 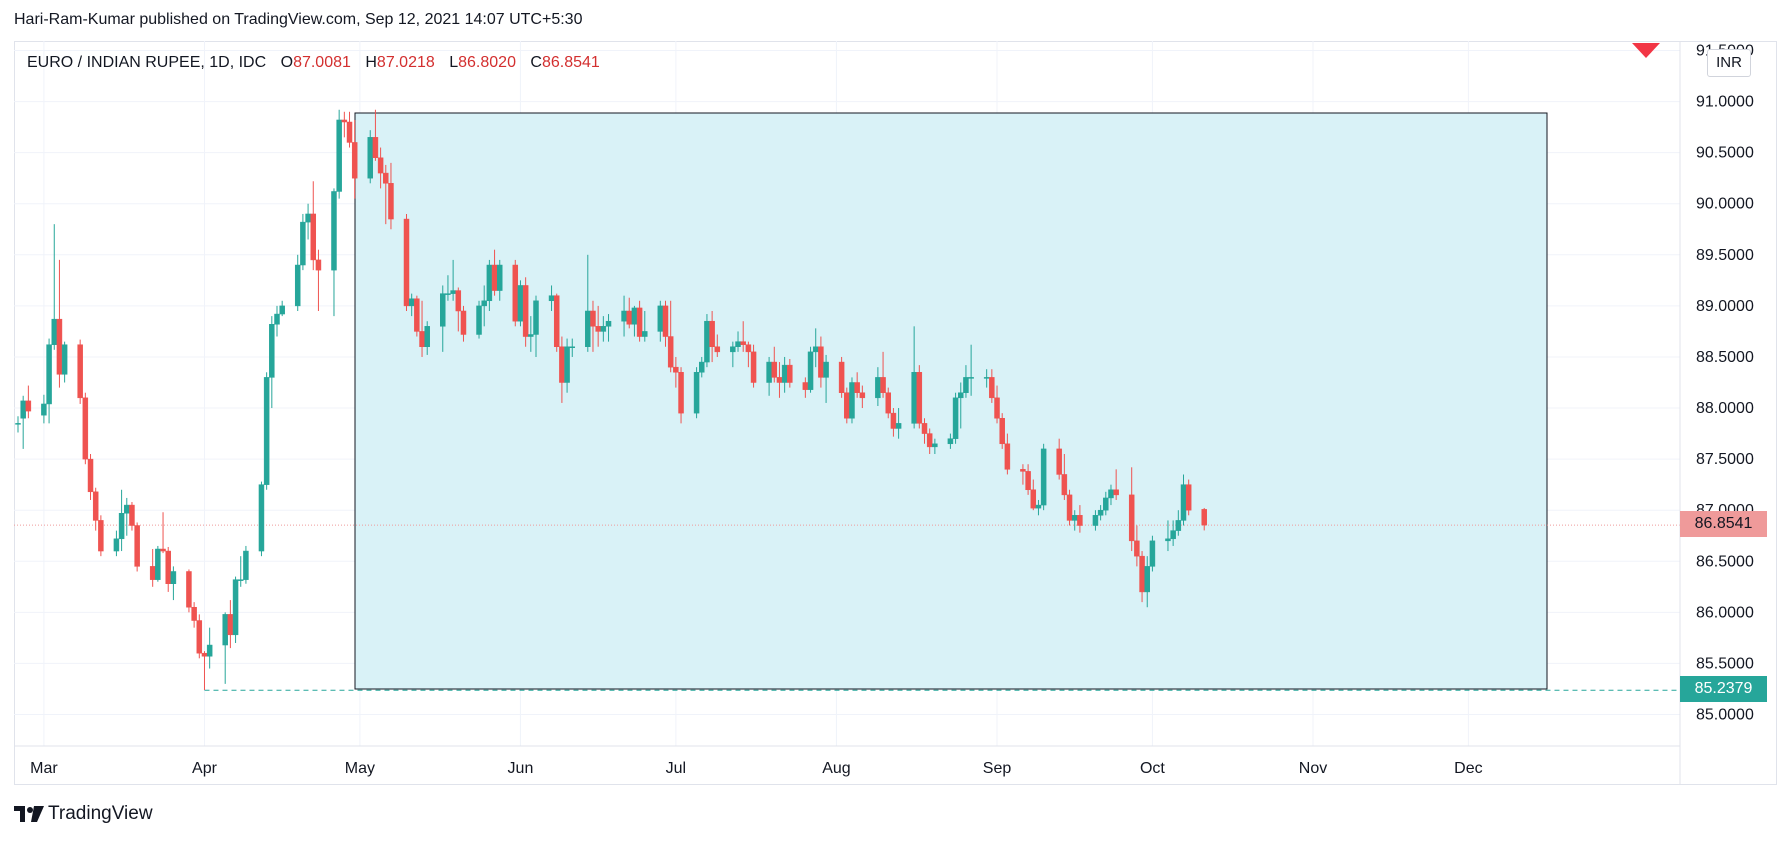 I want to click on price-tick-label: 89.5000, so click(x=1725, y=255).